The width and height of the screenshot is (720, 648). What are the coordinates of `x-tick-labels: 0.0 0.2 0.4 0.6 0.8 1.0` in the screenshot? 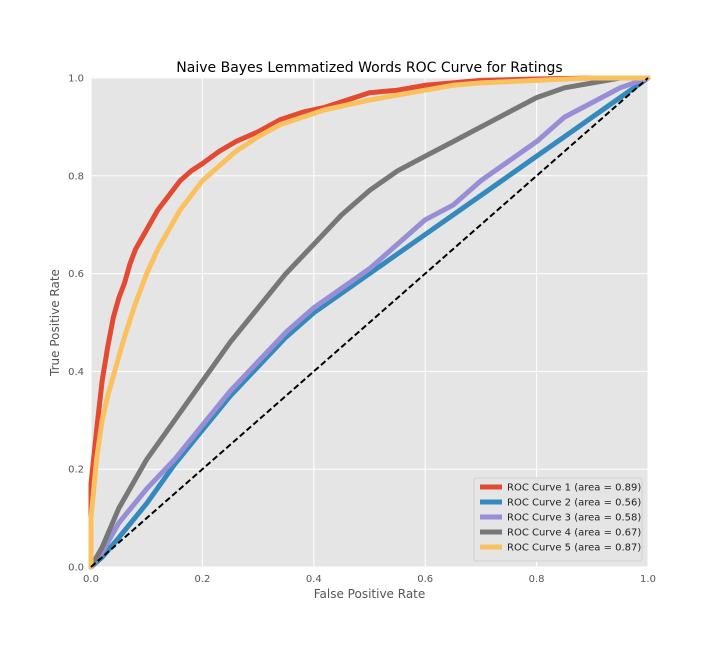 It's located at (369, 579).